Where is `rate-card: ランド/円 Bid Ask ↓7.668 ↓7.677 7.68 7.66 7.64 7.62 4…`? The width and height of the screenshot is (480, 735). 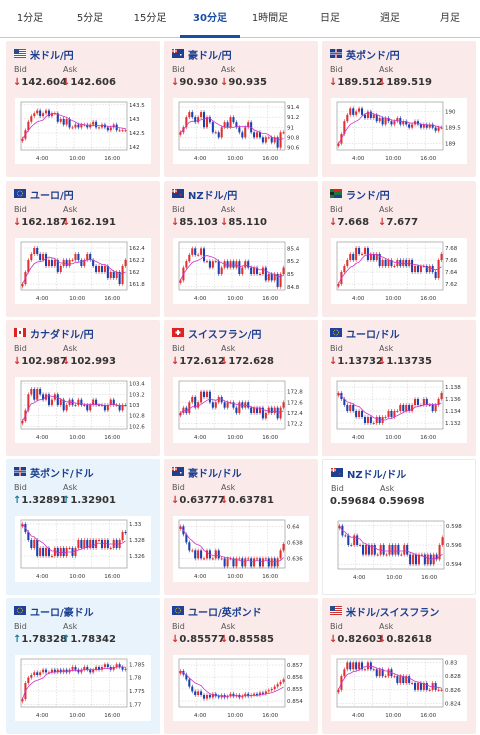 rate-card: ランド/円 Bid Ask ↓7.668 ↓7.677 7.68 7.66 7.64 7.62 4… is located at coordinates (399, 249).